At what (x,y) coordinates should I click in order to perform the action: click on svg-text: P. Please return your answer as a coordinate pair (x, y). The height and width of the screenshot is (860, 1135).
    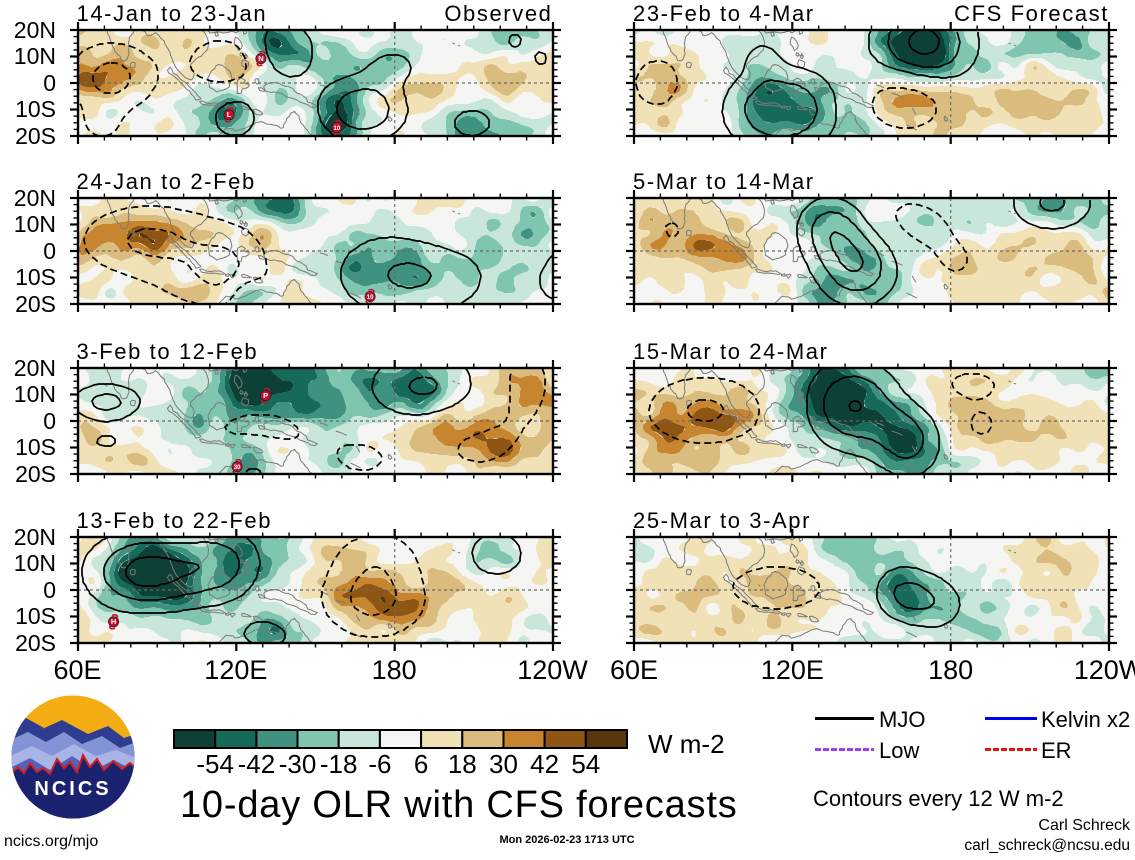
    Looking at the image, I should click on (265, 395).